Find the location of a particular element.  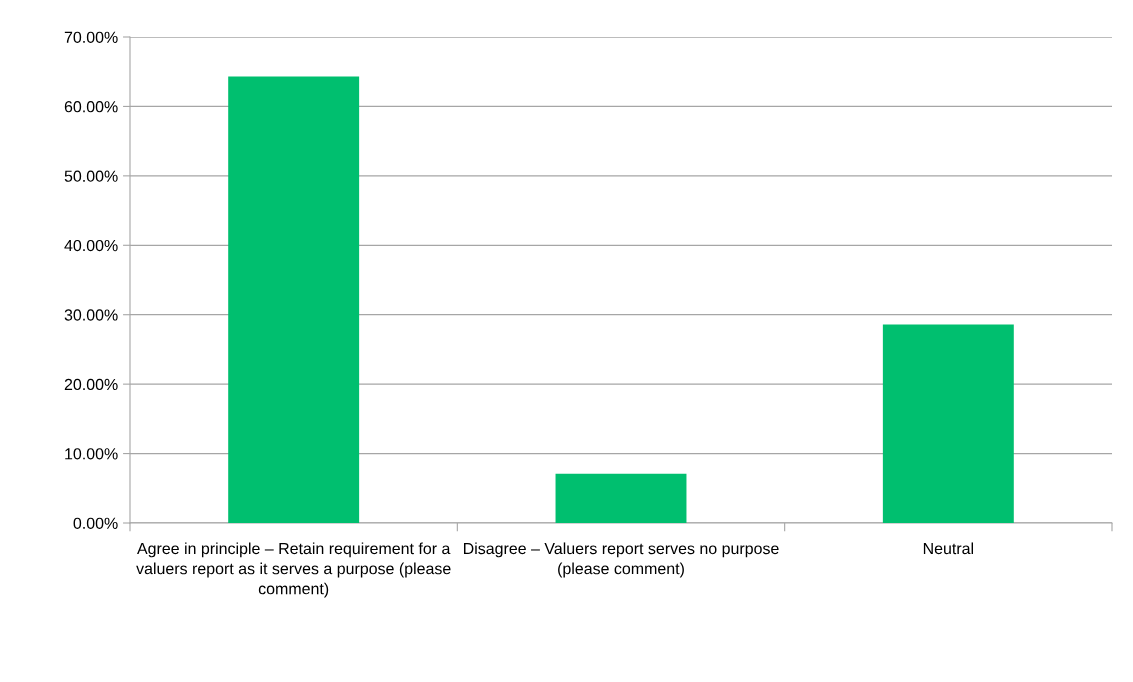

x-tick-label: Disagree – Valuers report serves no purpose (please comment) is located at coordinates (621, 560).